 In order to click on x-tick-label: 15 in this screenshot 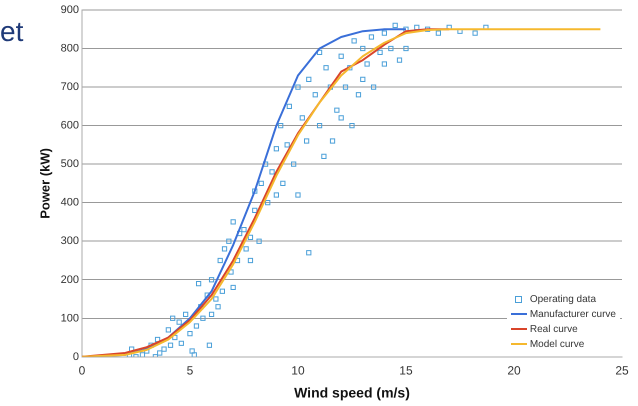, I will do `click(406, 370)`.